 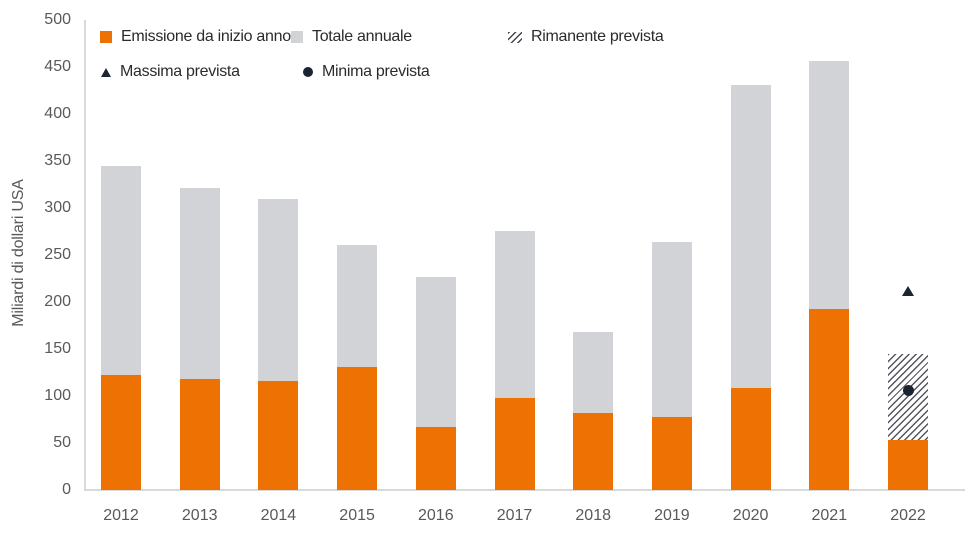 What do you see at coordinates (121, 432) in the screenshot?
I see `bar-segment-ytd-2012` at bounding box center [121, 432].